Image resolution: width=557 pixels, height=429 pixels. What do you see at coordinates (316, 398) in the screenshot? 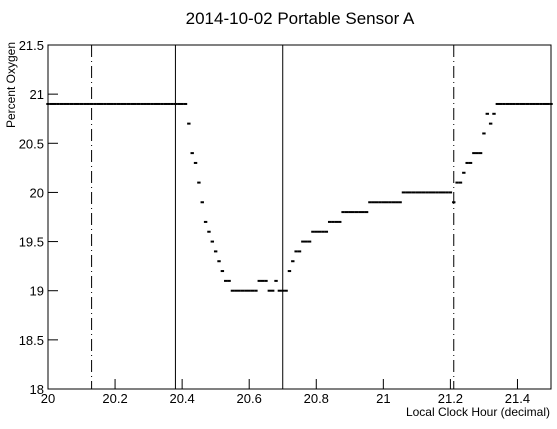
I see `x-tick-label: 20.8` at bounding box center [316, 398].